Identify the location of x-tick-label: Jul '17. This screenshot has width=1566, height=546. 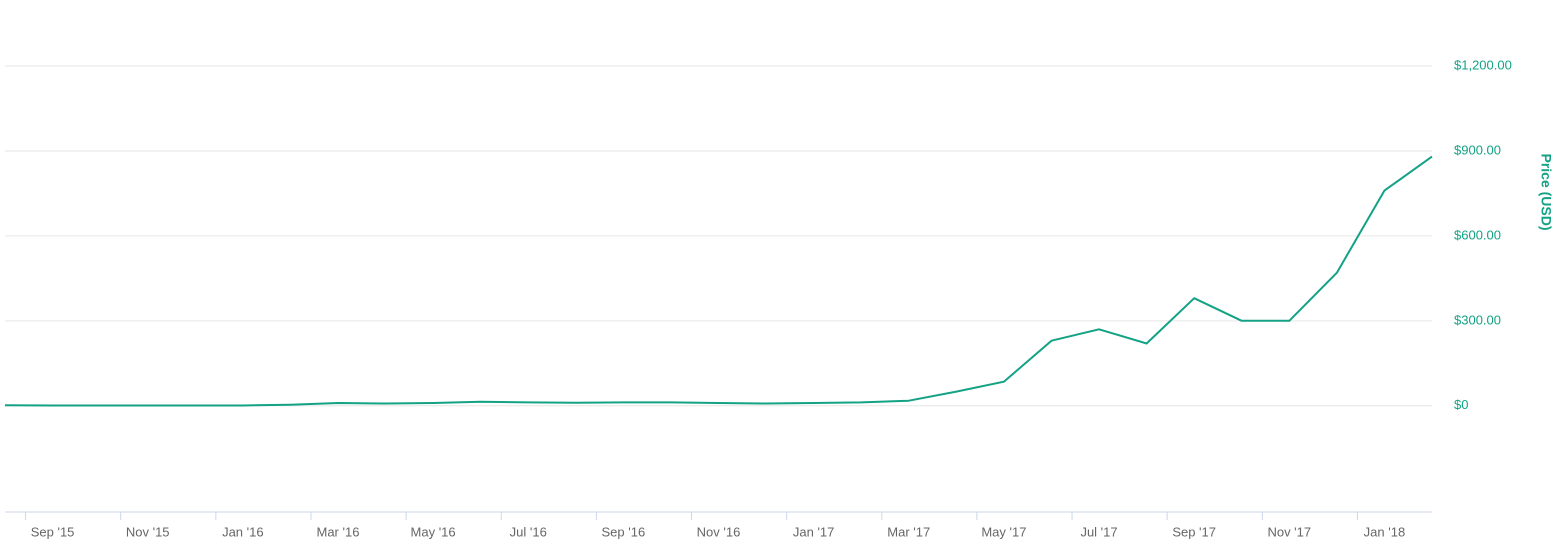
(1098, 531).